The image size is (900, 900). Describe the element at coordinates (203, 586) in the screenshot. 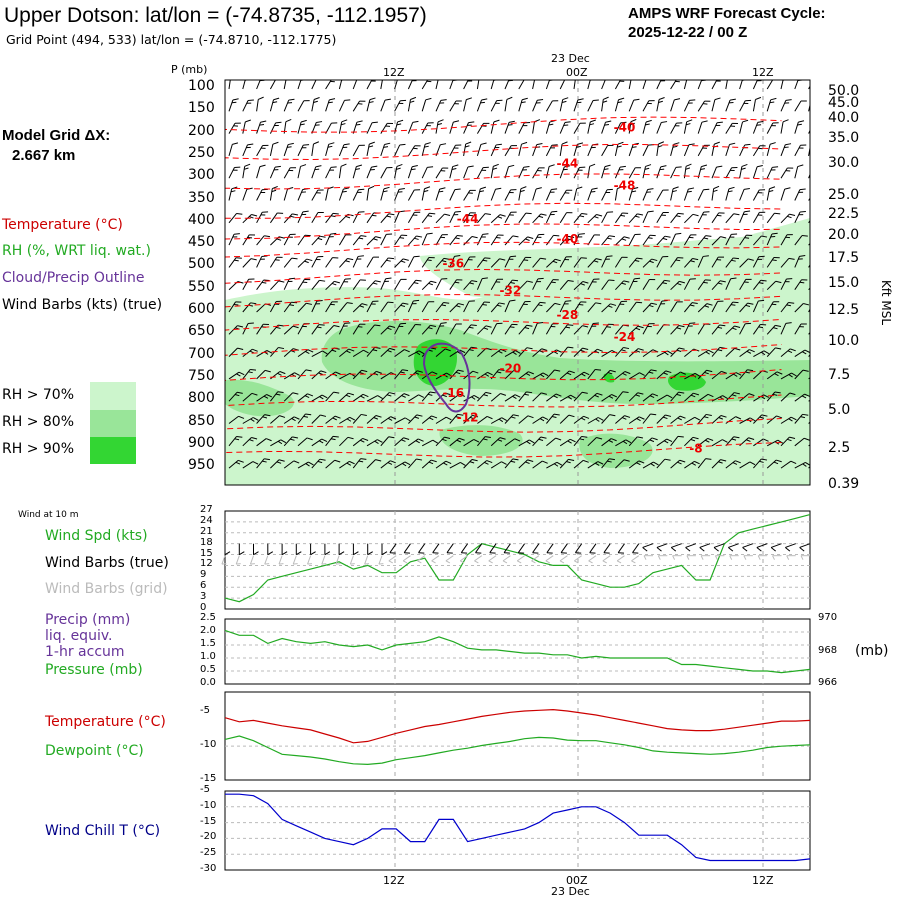

I see `panel-tick: 6` at that location.